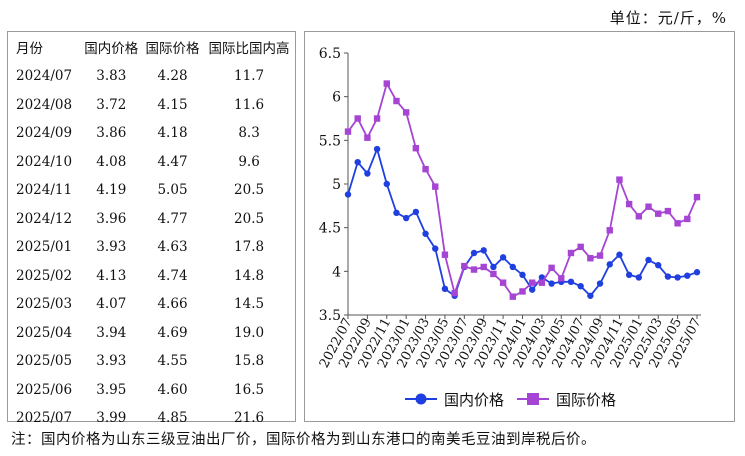 Image resolution: width=745 pixels, height=456 pixels. Describe the element at coordinates (44, 304) in the screenshot. I see `cell-month: 2025/03` at that location.